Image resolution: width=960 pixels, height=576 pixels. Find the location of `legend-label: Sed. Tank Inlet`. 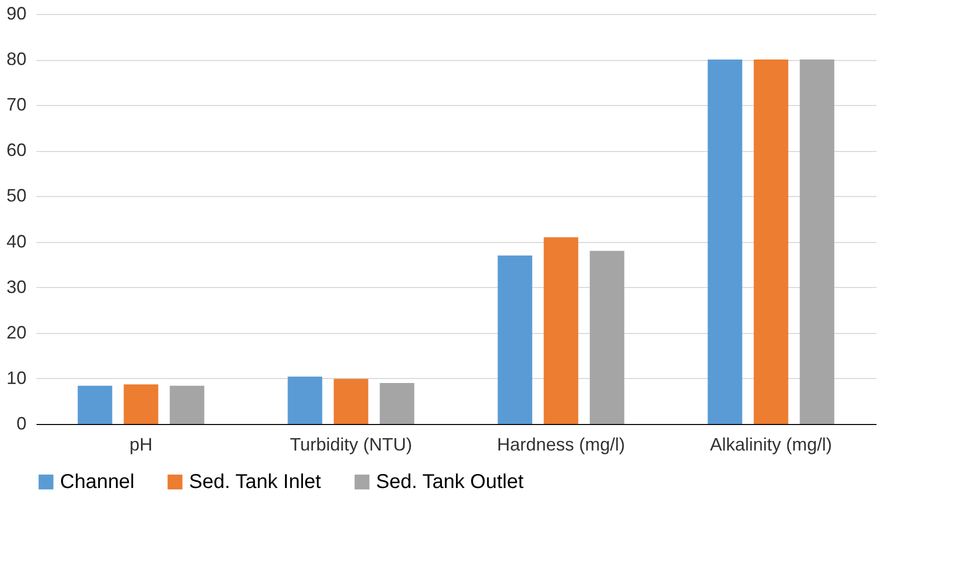

legend-label: Sed. Tank Inlet is located at coordinates (255, 482).